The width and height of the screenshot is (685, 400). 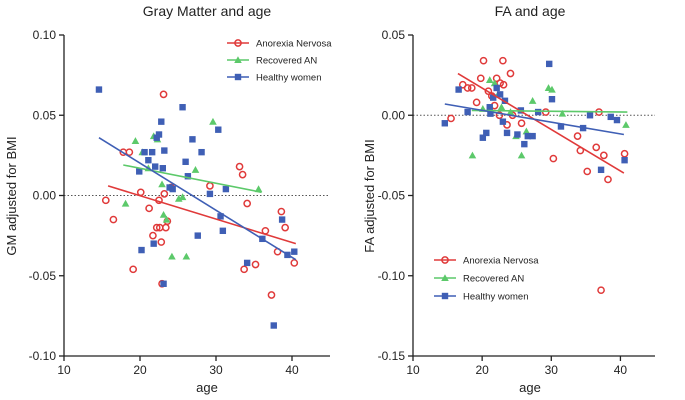 What do you see at coordinates (140, 370) in the screenshot?
I see `x-tick-label: 20` at bounding box center [140, 370].